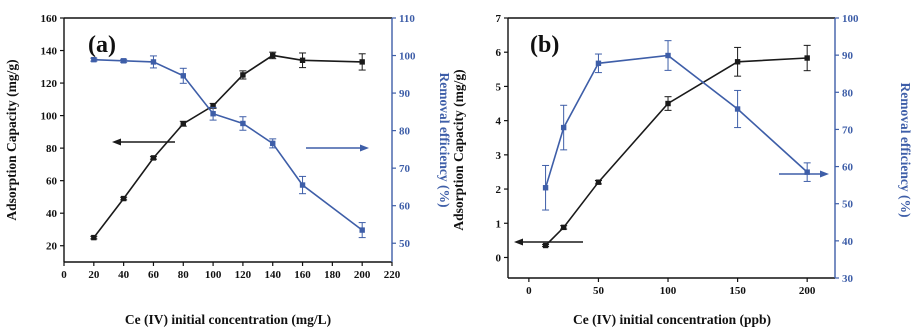 This screenshot has width=917, height=329. I want to click on panel-label: (a), so click(102, 45).